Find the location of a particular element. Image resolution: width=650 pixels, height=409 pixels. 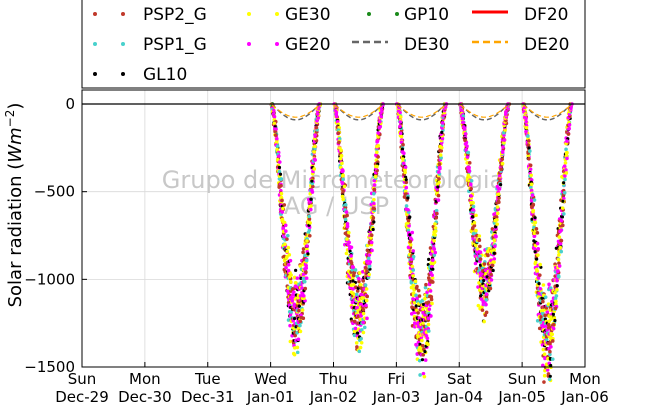

line-de30 is located at coordinates (296, 112).